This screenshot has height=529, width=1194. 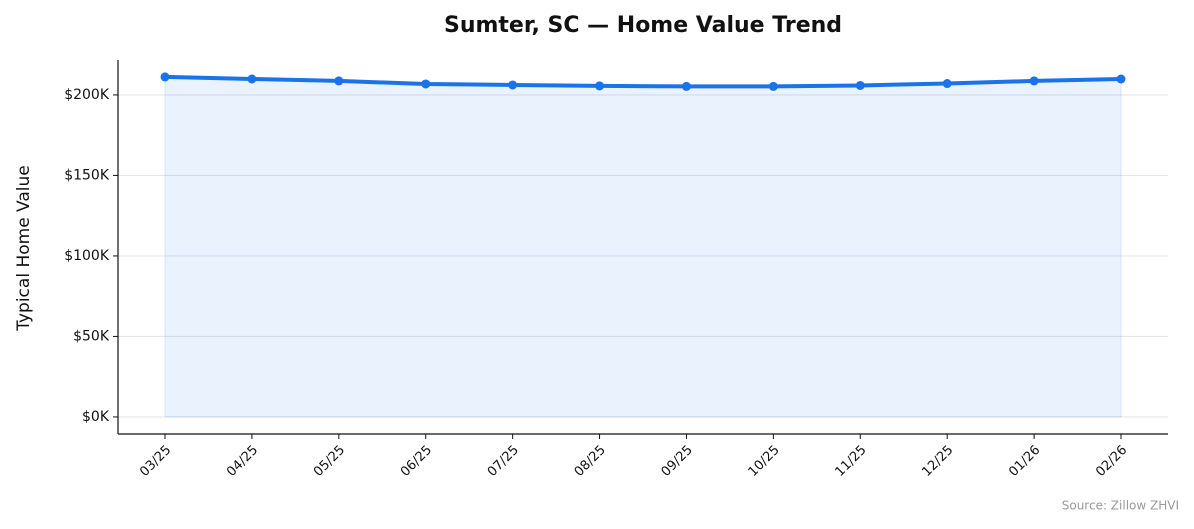 I want to click on x-tick-label: 04/25, so click(x=242, y=461).